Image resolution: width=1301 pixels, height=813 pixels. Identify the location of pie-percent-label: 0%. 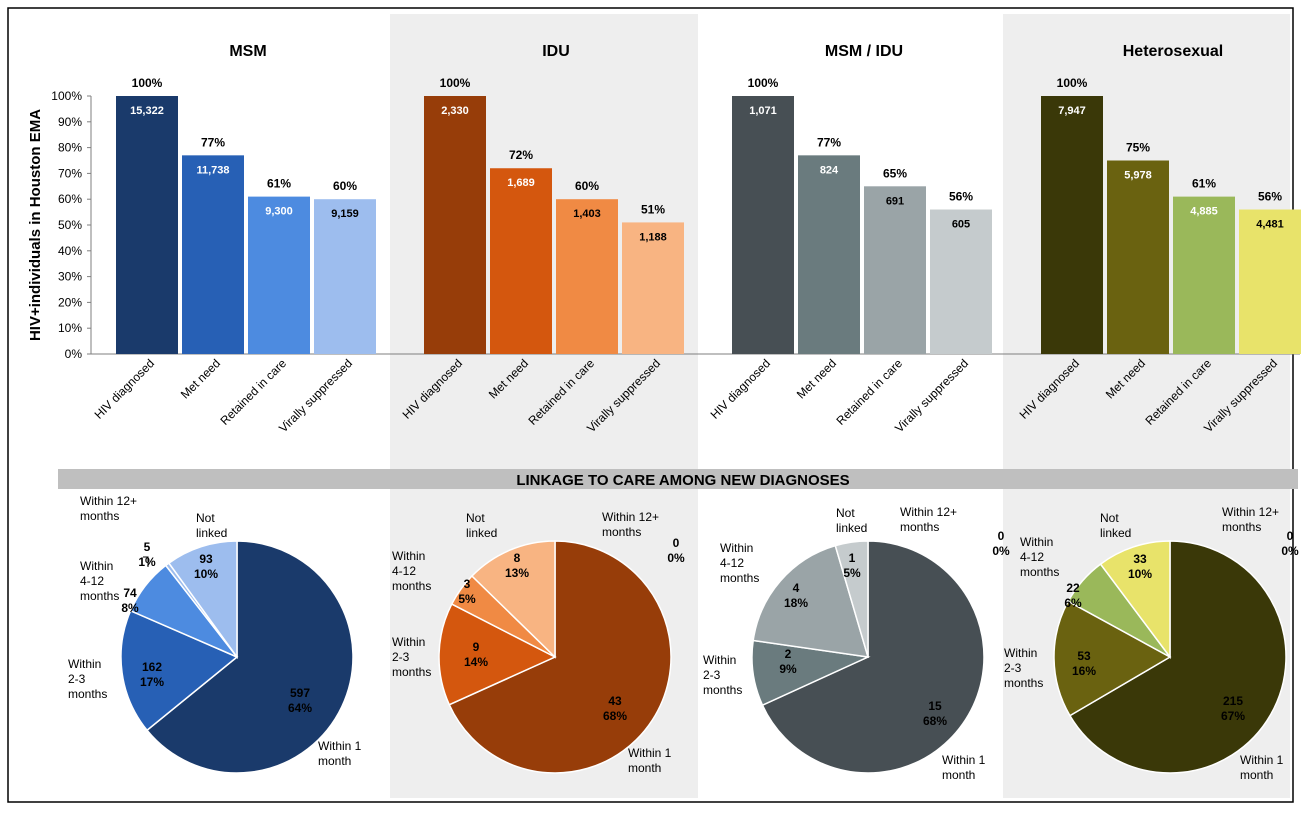
(1001, 551).